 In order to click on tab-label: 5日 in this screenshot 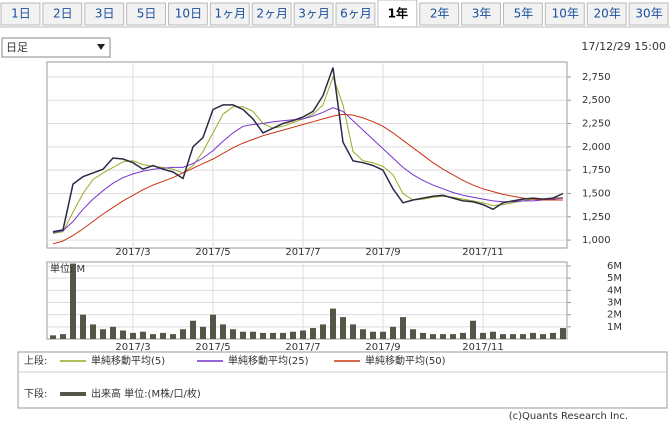, I will do `click(147, 14)`.